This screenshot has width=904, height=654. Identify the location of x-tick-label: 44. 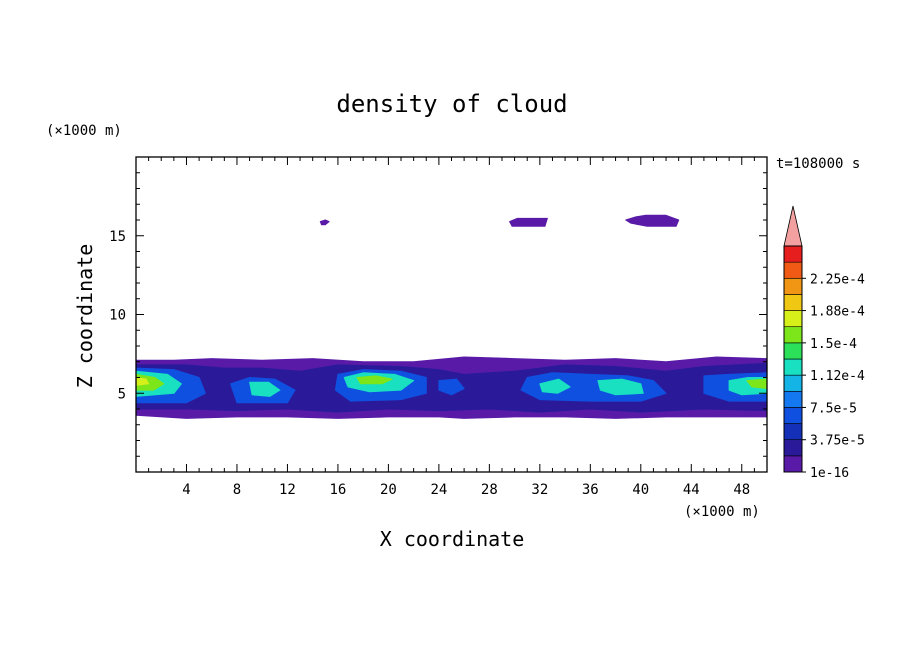
(691, 490).